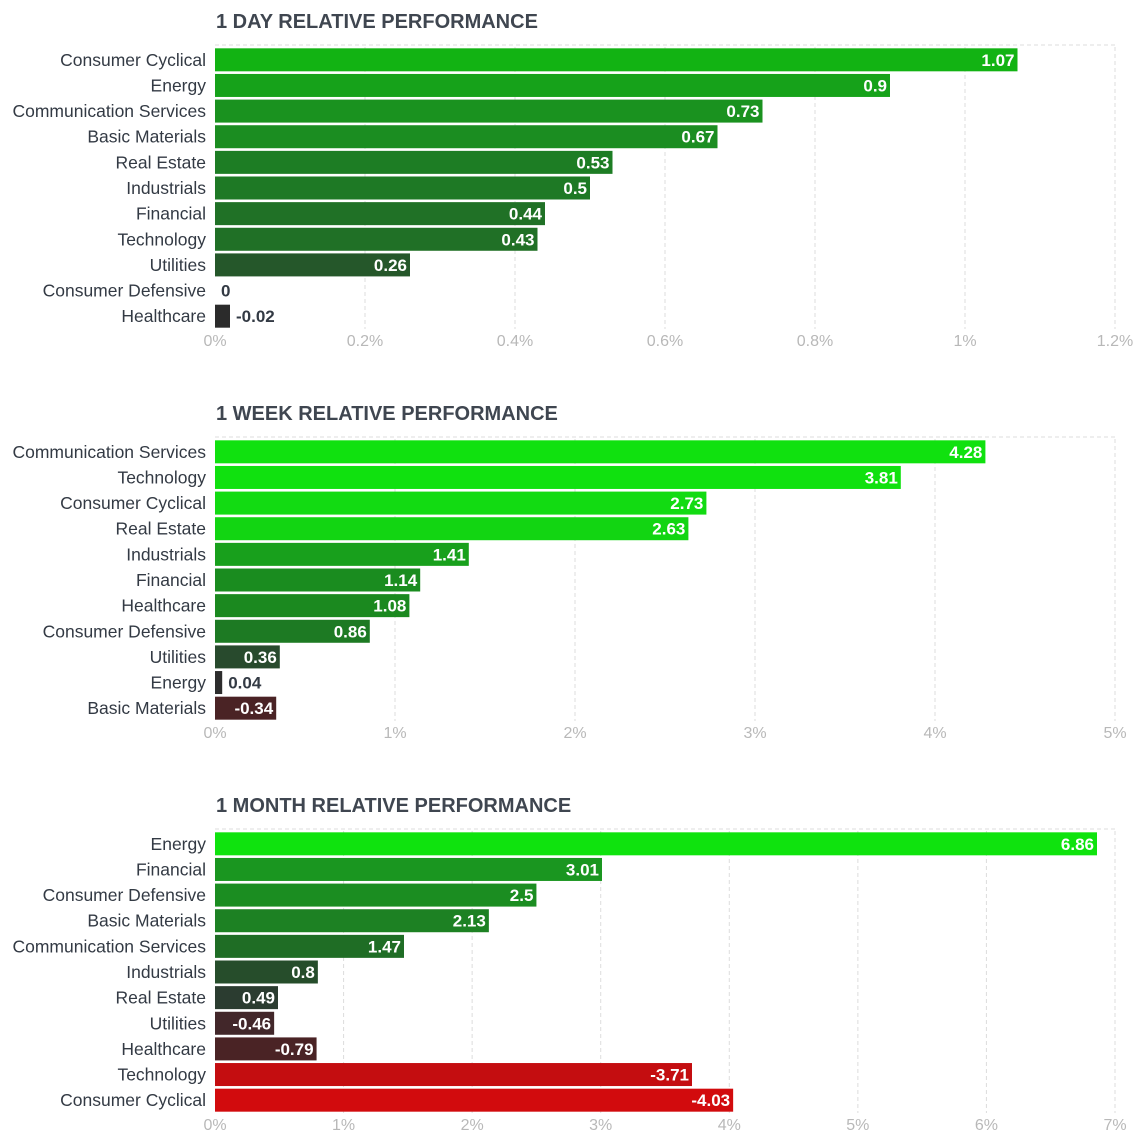  What do you see at coordinates (526, 214) in the screenshot?
I see `value-label-financial: 0.44` at bounding box center [526, 214].